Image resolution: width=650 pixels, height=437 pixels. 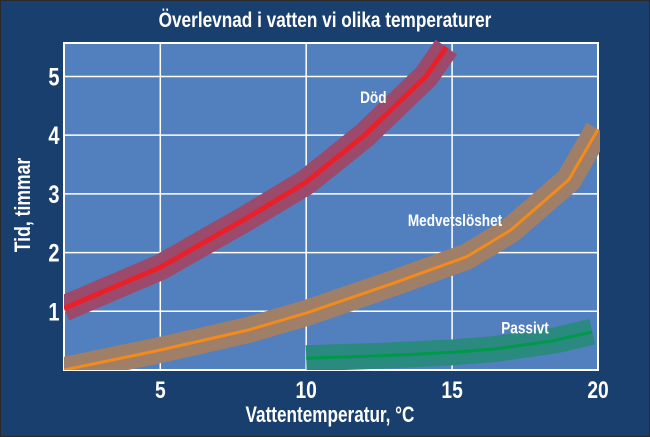 I want to click on x-tick-label: 20, so click(x=597, y=390).